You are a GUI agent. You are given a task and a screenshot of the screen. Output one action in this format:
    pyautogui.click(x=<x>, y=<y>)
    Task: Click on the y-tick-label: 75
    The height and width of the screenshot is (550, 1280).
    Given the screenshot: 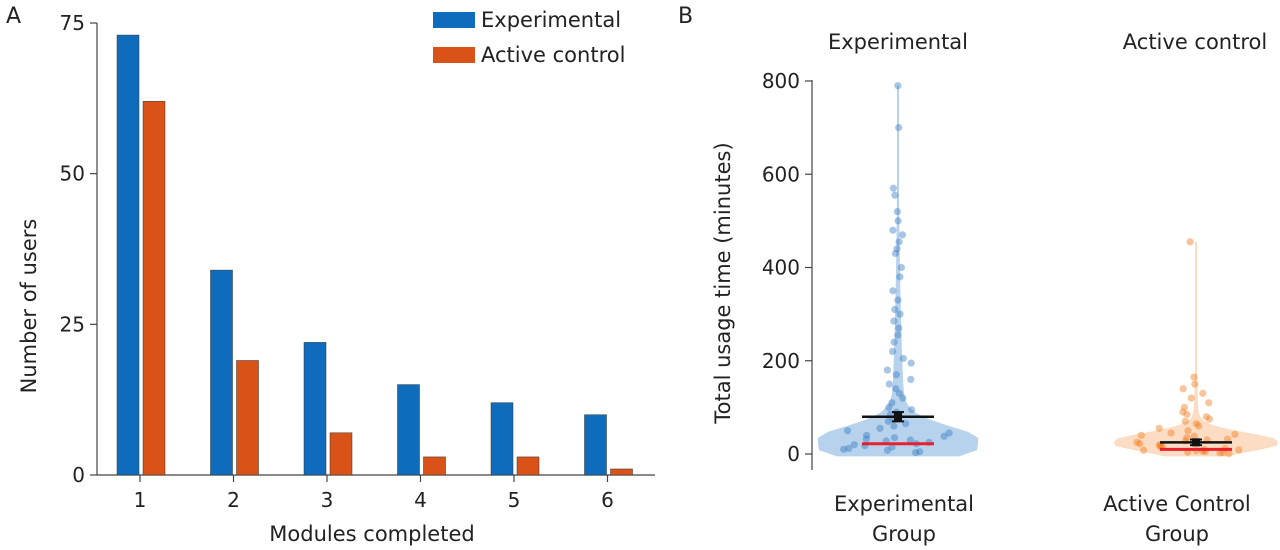 What is the action you would take?
    pyautogui.click(x=72, y=23)
    